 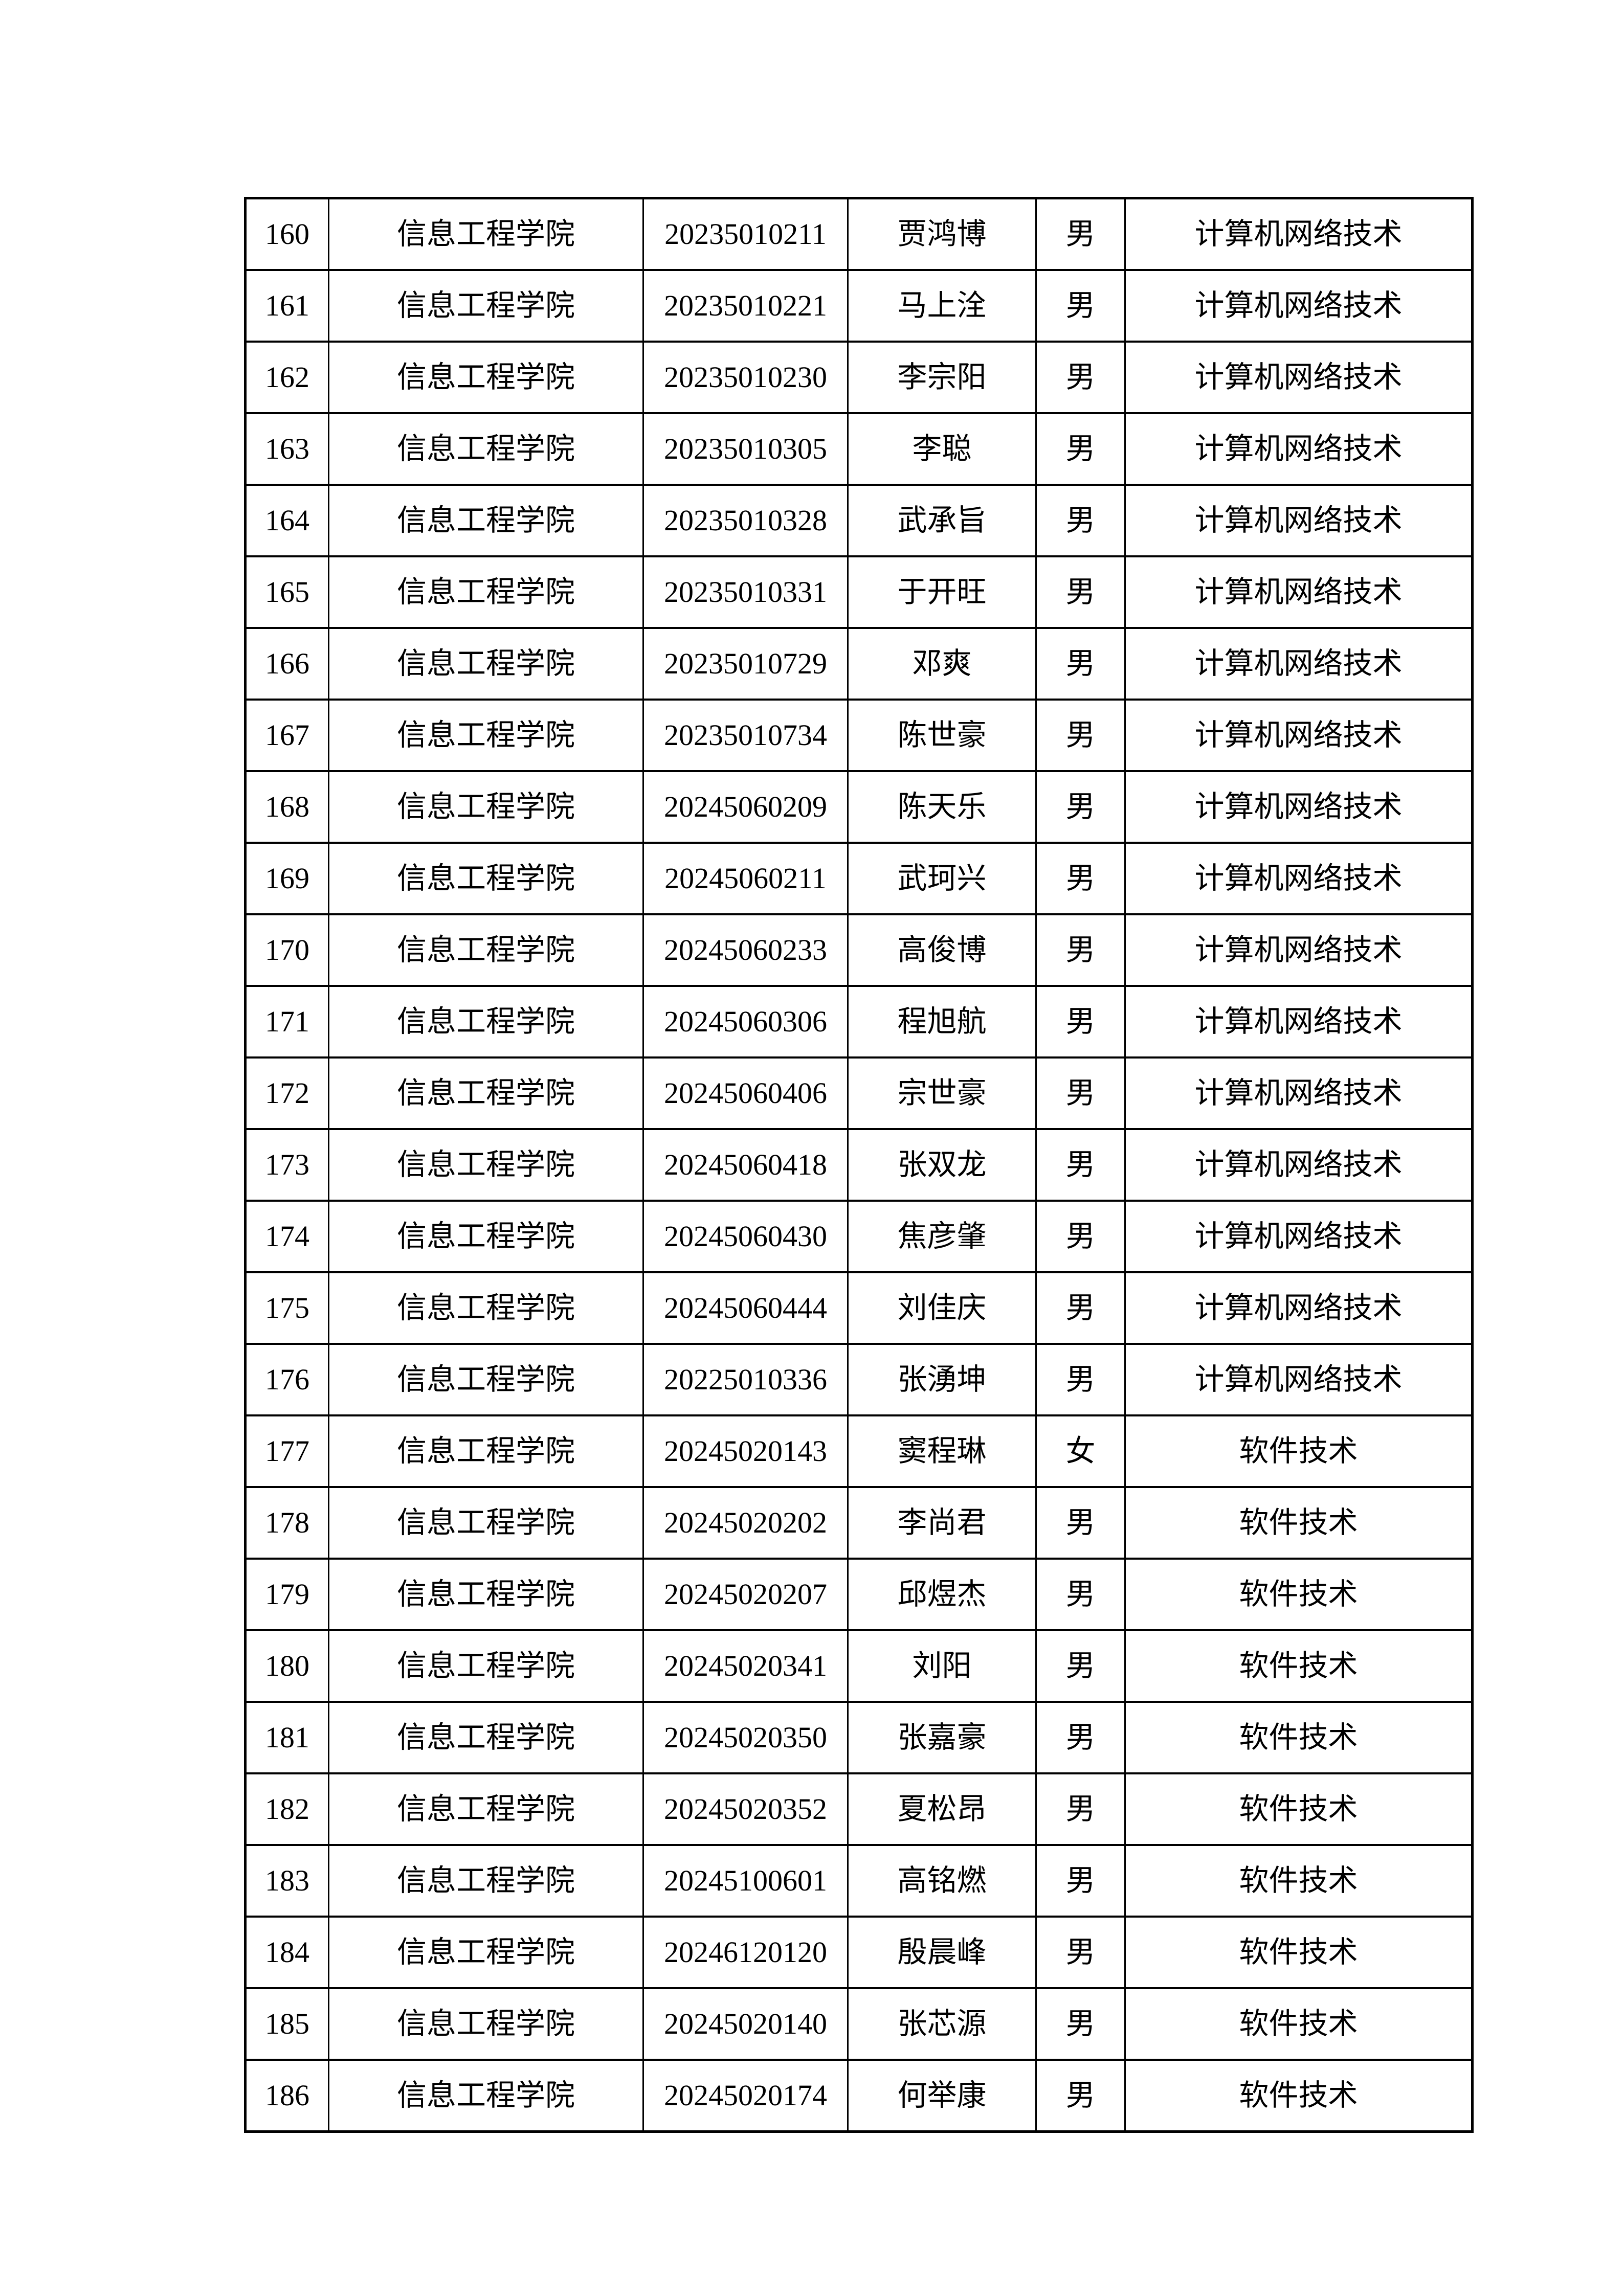 What do you see at coordinates (942, 1809) in the screenshot?
I see `cell-name: 夏松昂` at bounding box center [942, 1809].